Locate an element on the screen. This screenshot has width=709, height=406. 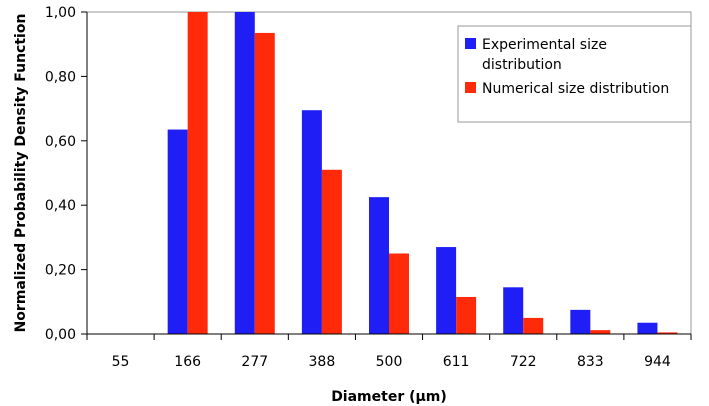
y-axis: 0,00 0,20 0,40 0,60 0,80 1,00 is located at coordinates (66, 174).